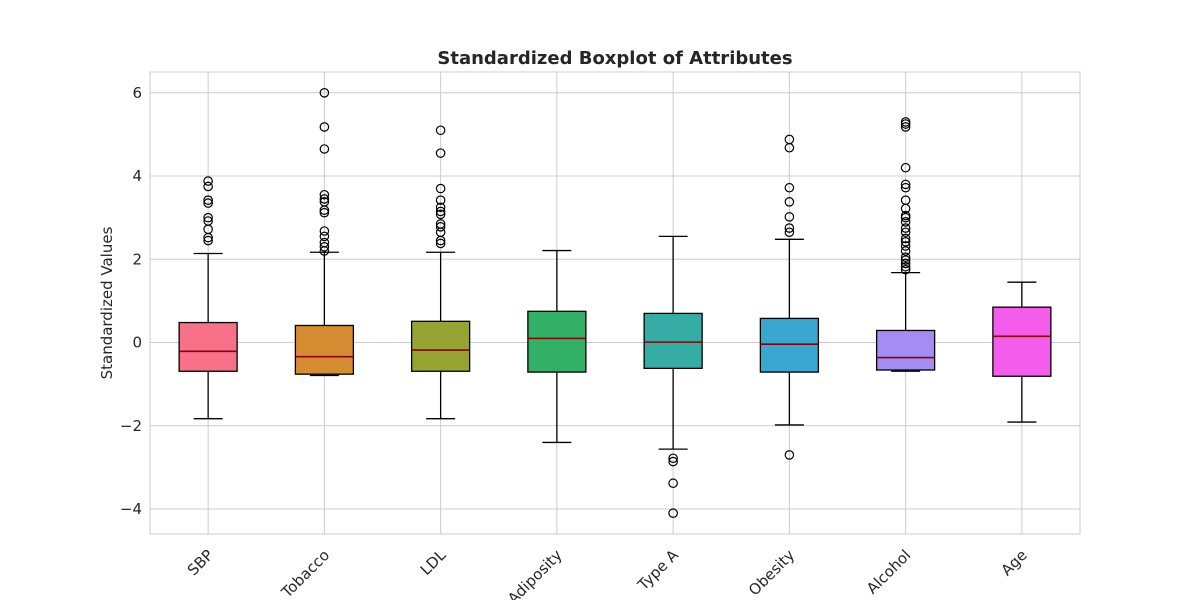 The height and width of the screenshot is (600, 1200). I want to click on x-tick-label: LDL, so click(433, 562).